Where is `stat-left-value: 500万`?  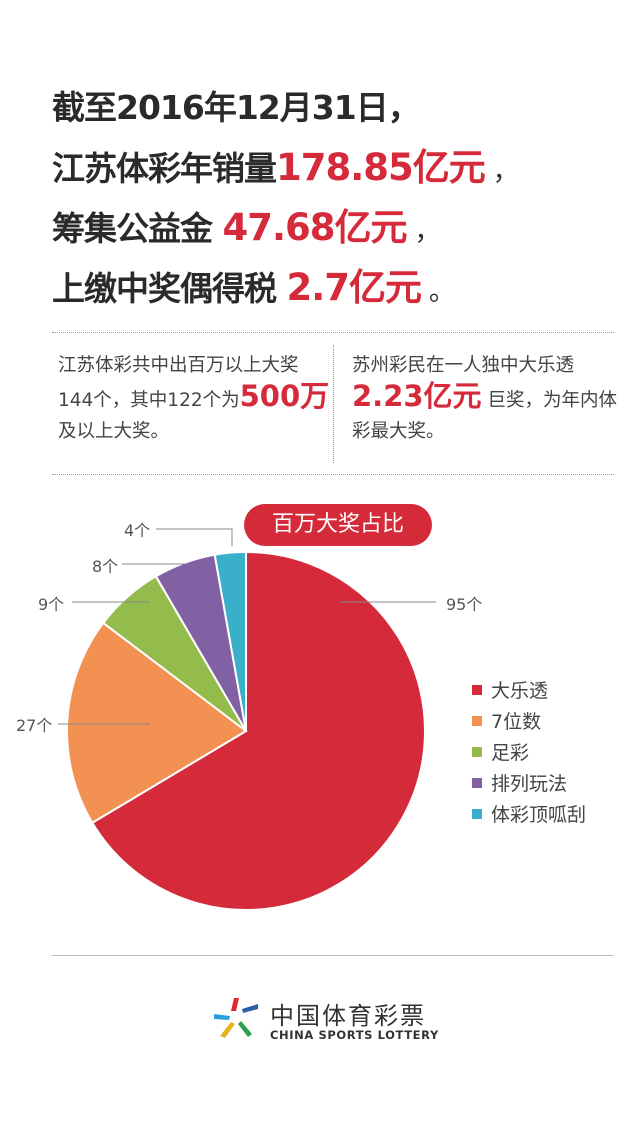
stat-left-value: 500万 is located at coordinates (284, 396).